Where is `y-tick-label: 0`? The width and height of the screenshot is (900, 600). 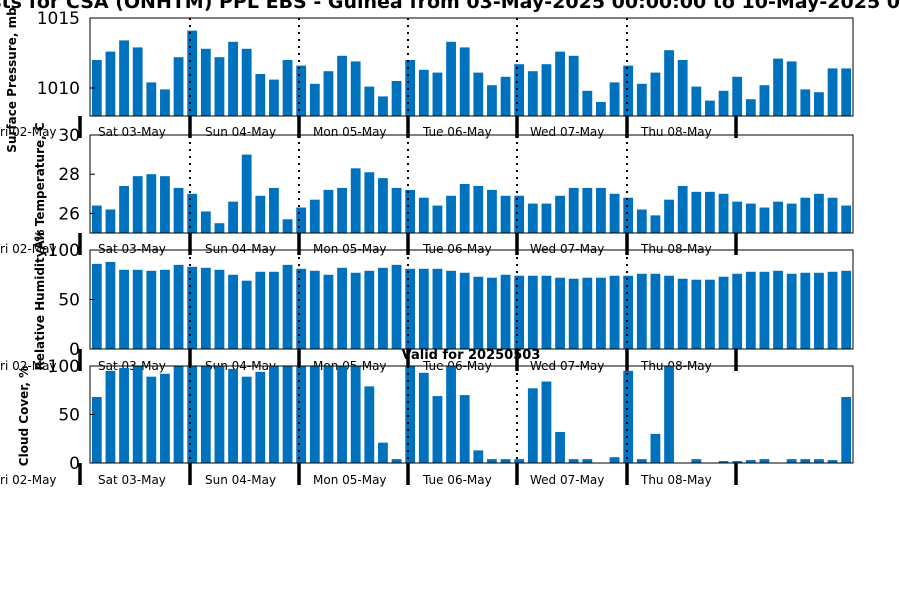
y-tick-label: 0 is located at coordinates (74, 464).